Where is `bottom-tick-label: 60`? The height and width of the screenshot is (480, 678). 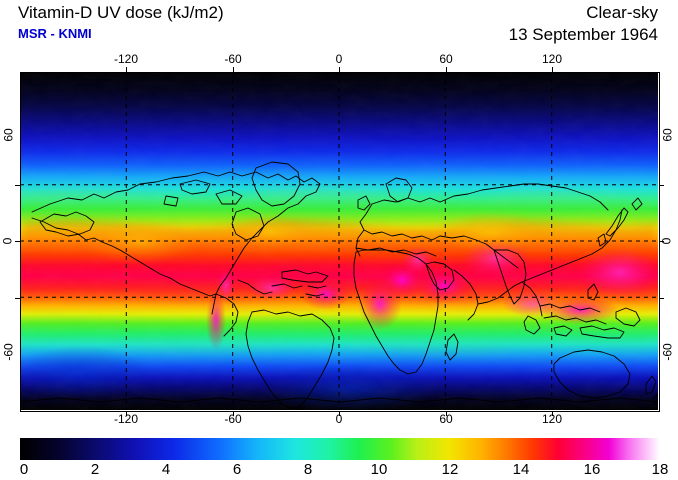
bottom-tick-label: 60 is located at coordinates (446, 419).